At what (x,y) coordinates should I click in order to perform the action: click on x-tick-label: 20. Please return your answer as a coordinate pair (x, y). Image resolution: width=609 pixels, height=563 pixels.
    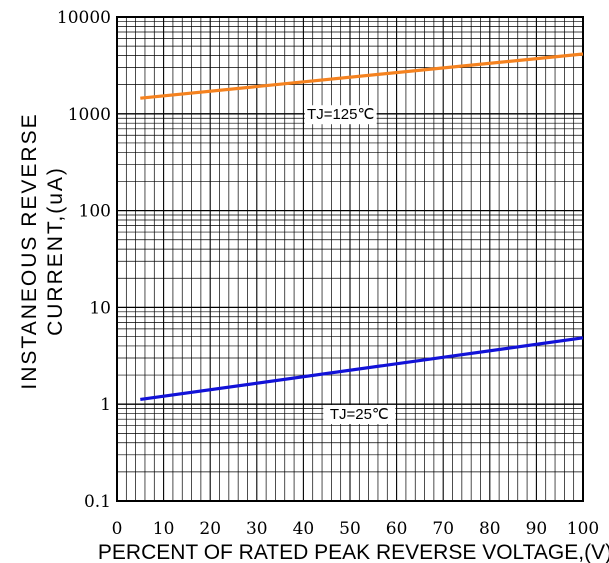
    Looking at the image, I should click on (210, 529).